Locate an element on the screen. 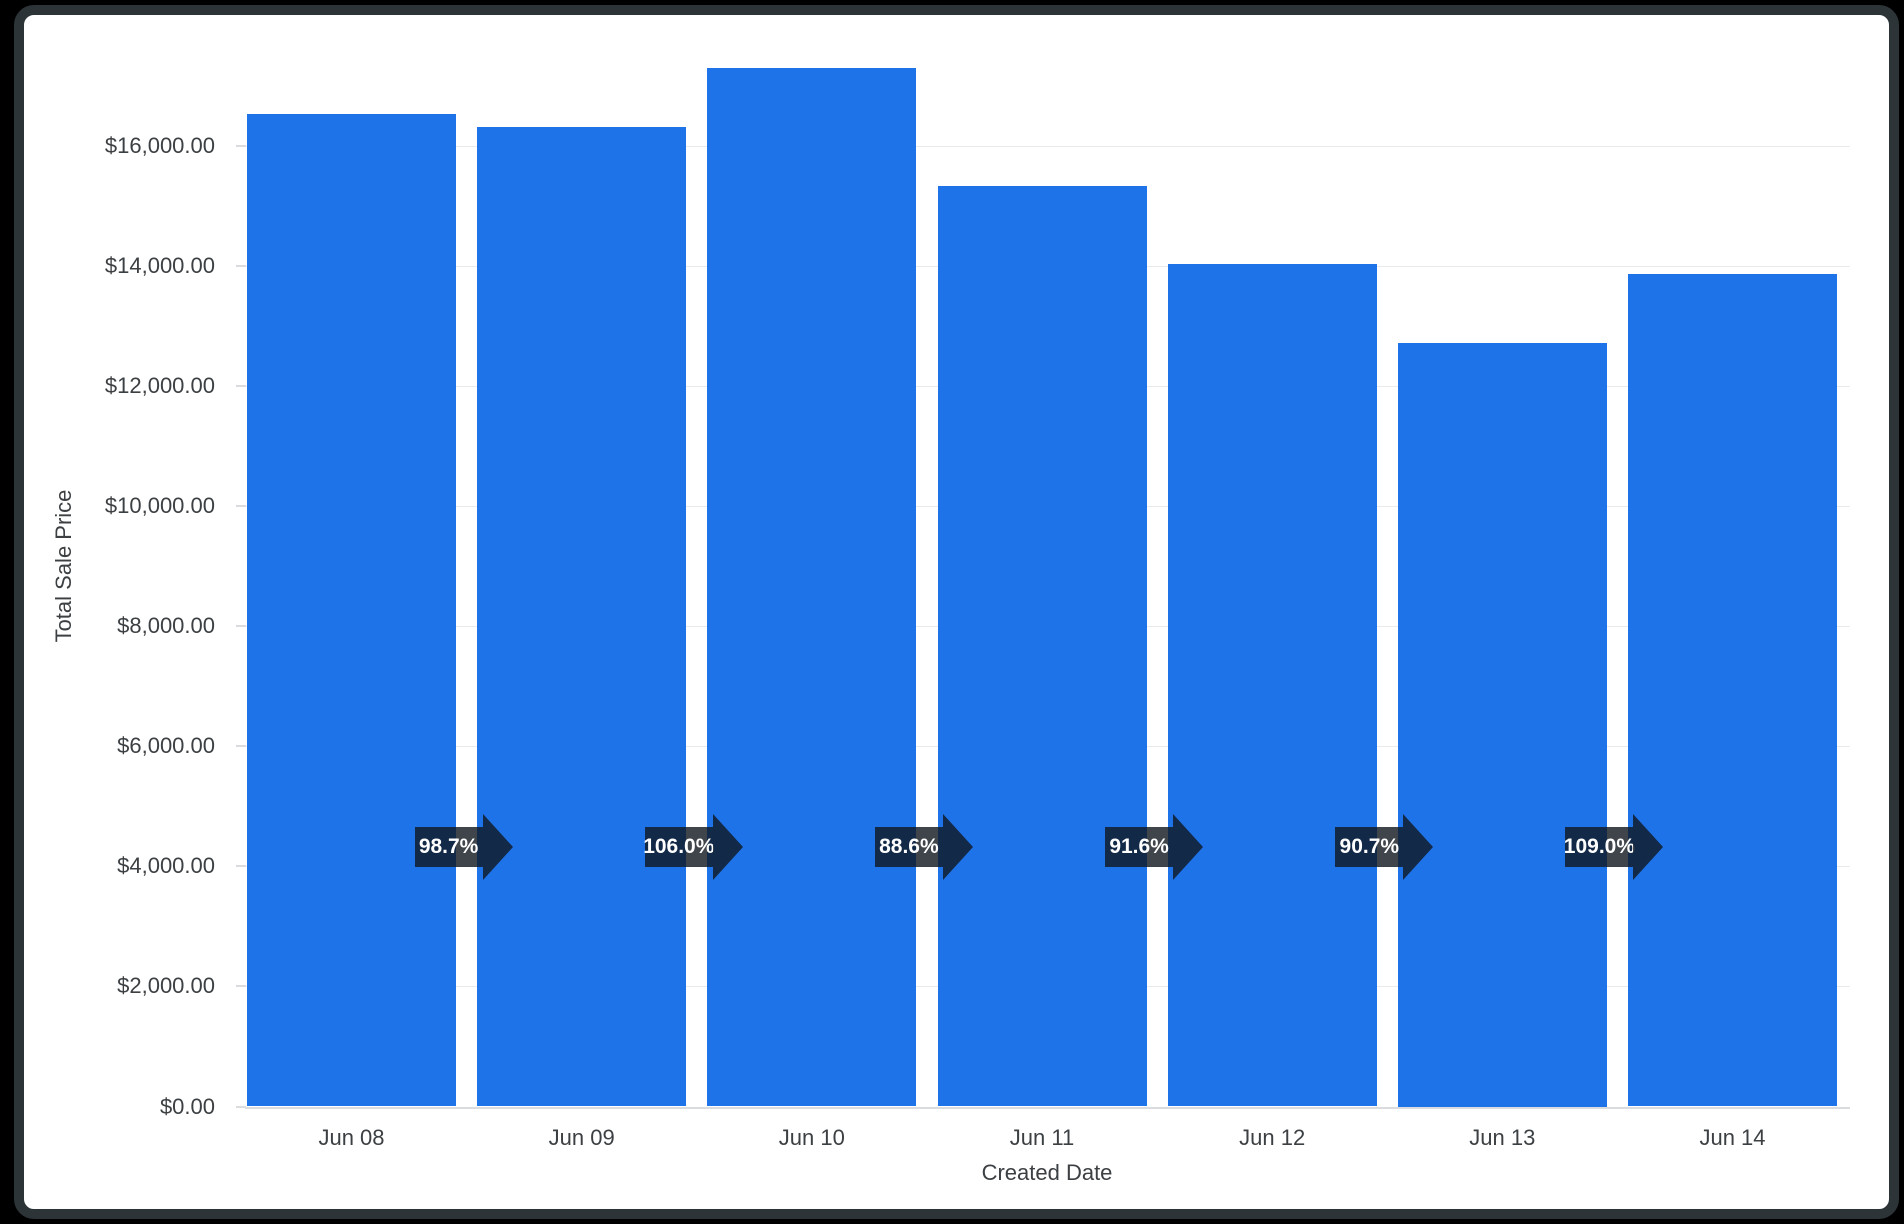  y-tick-label: $12,000.00 is located at coordinates (159, 385).